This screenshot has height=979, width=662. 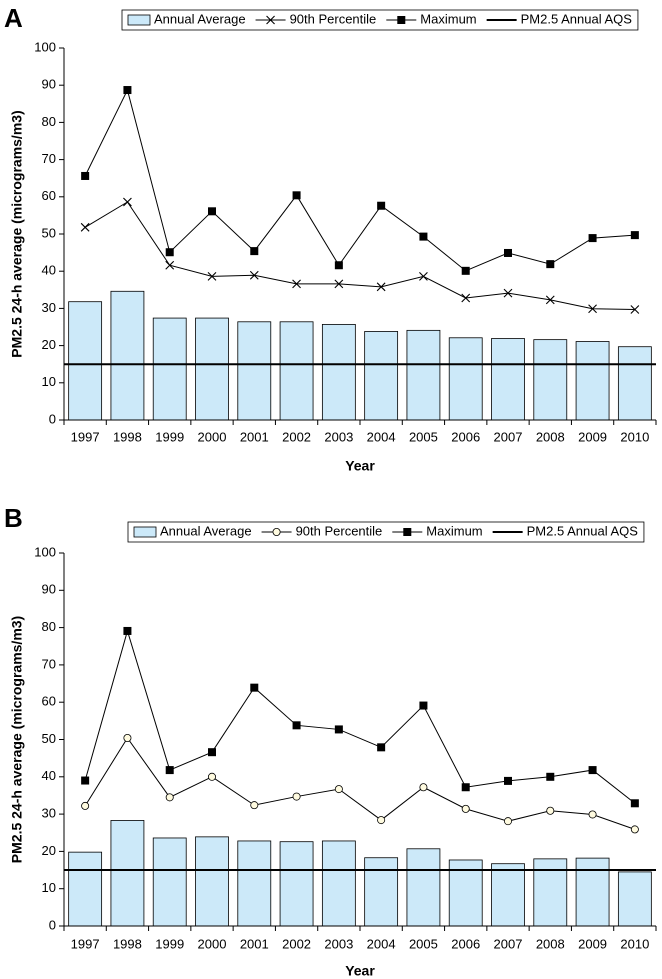 I want to click on x-tick-label: 2007, so click(x=508, y=436).